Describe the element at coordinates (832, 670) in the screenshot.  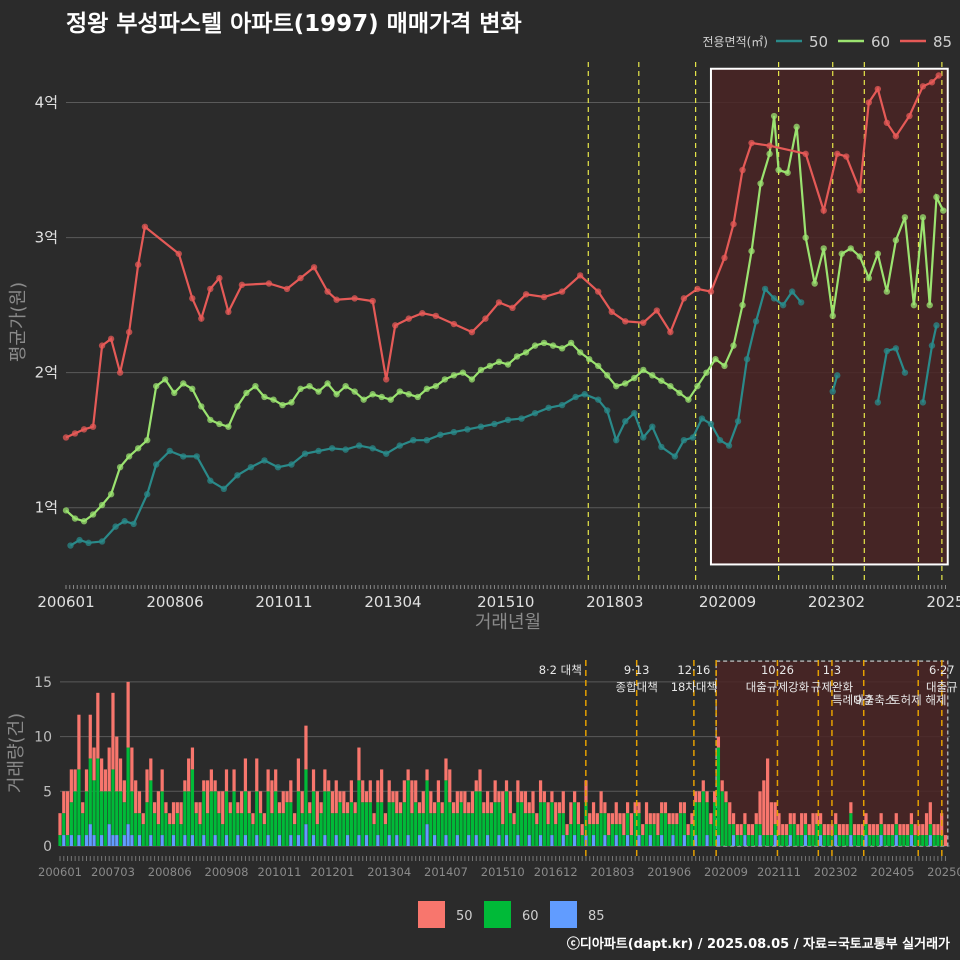
I see `policy-annotation: 1·3` at that location.